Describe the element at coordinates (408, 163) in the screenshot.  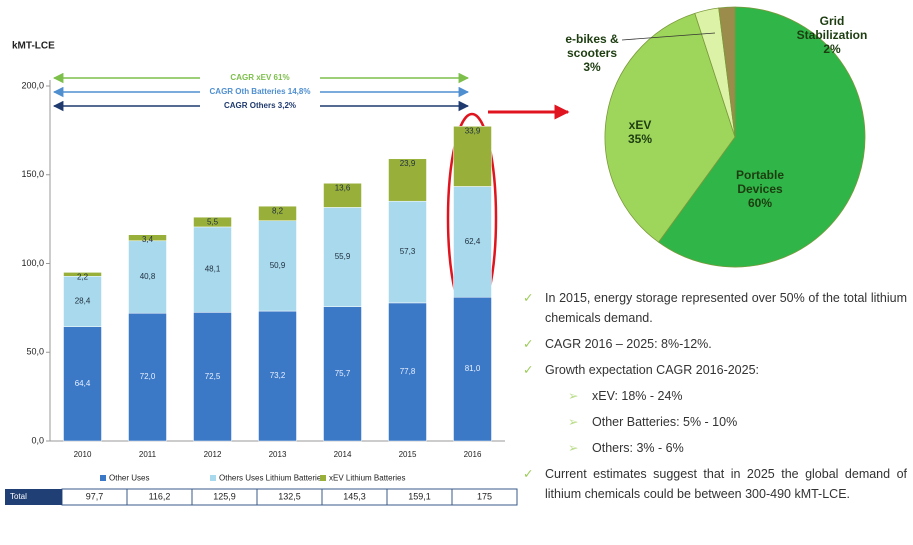
I see `value-label: 23,9` at that location.